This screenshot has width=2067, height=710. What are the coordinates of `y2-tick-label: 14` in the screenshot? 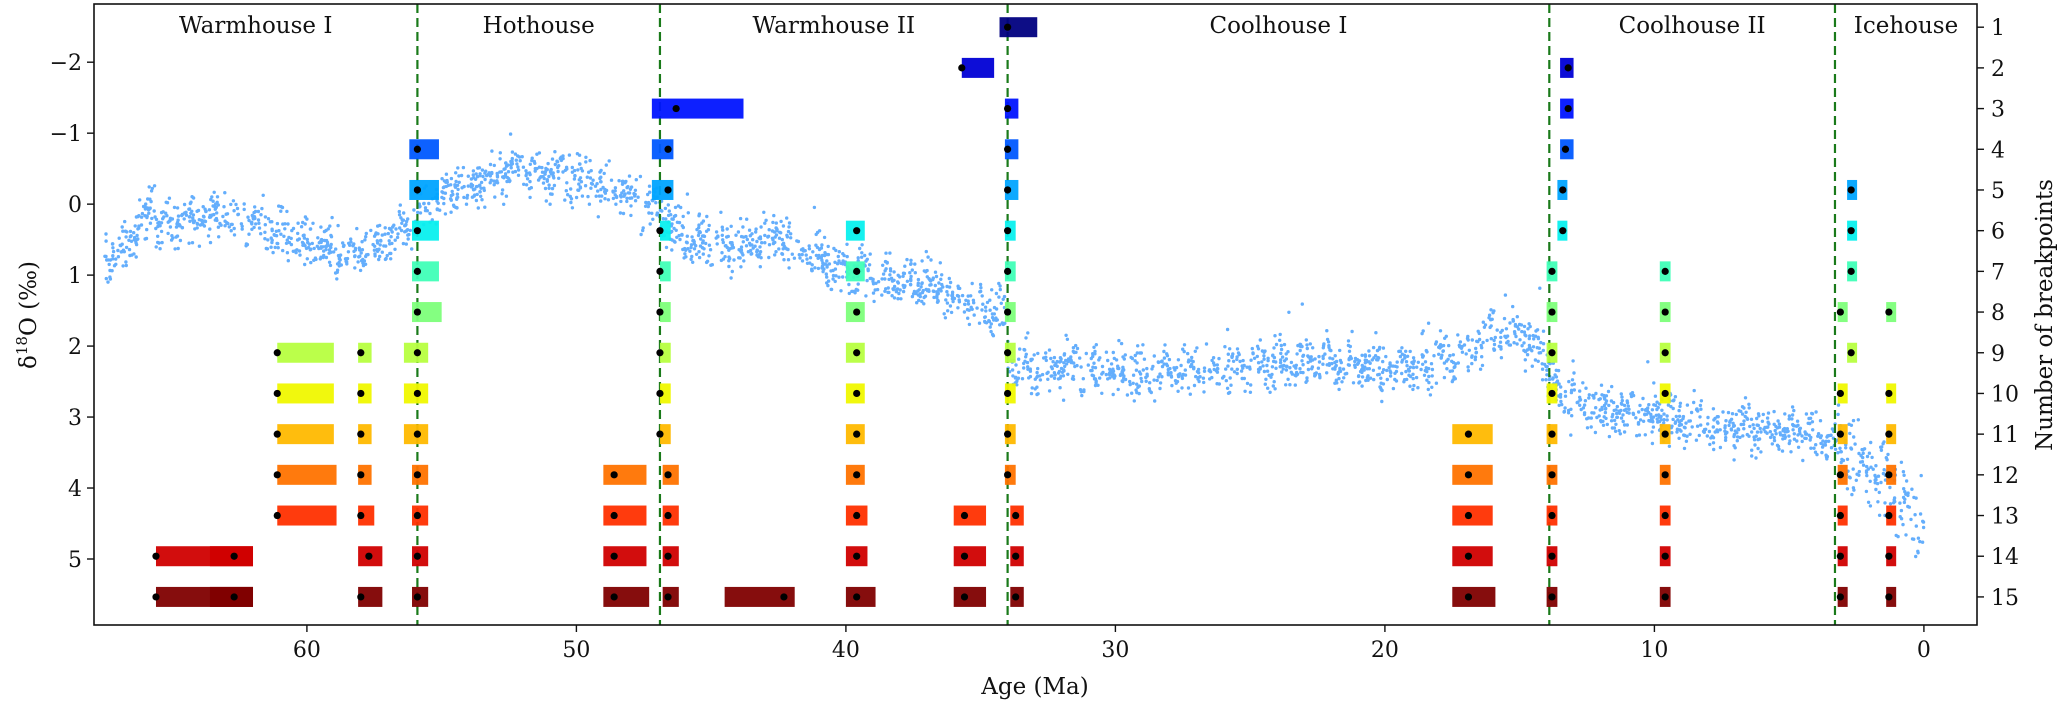 It's located at (2005, 557).